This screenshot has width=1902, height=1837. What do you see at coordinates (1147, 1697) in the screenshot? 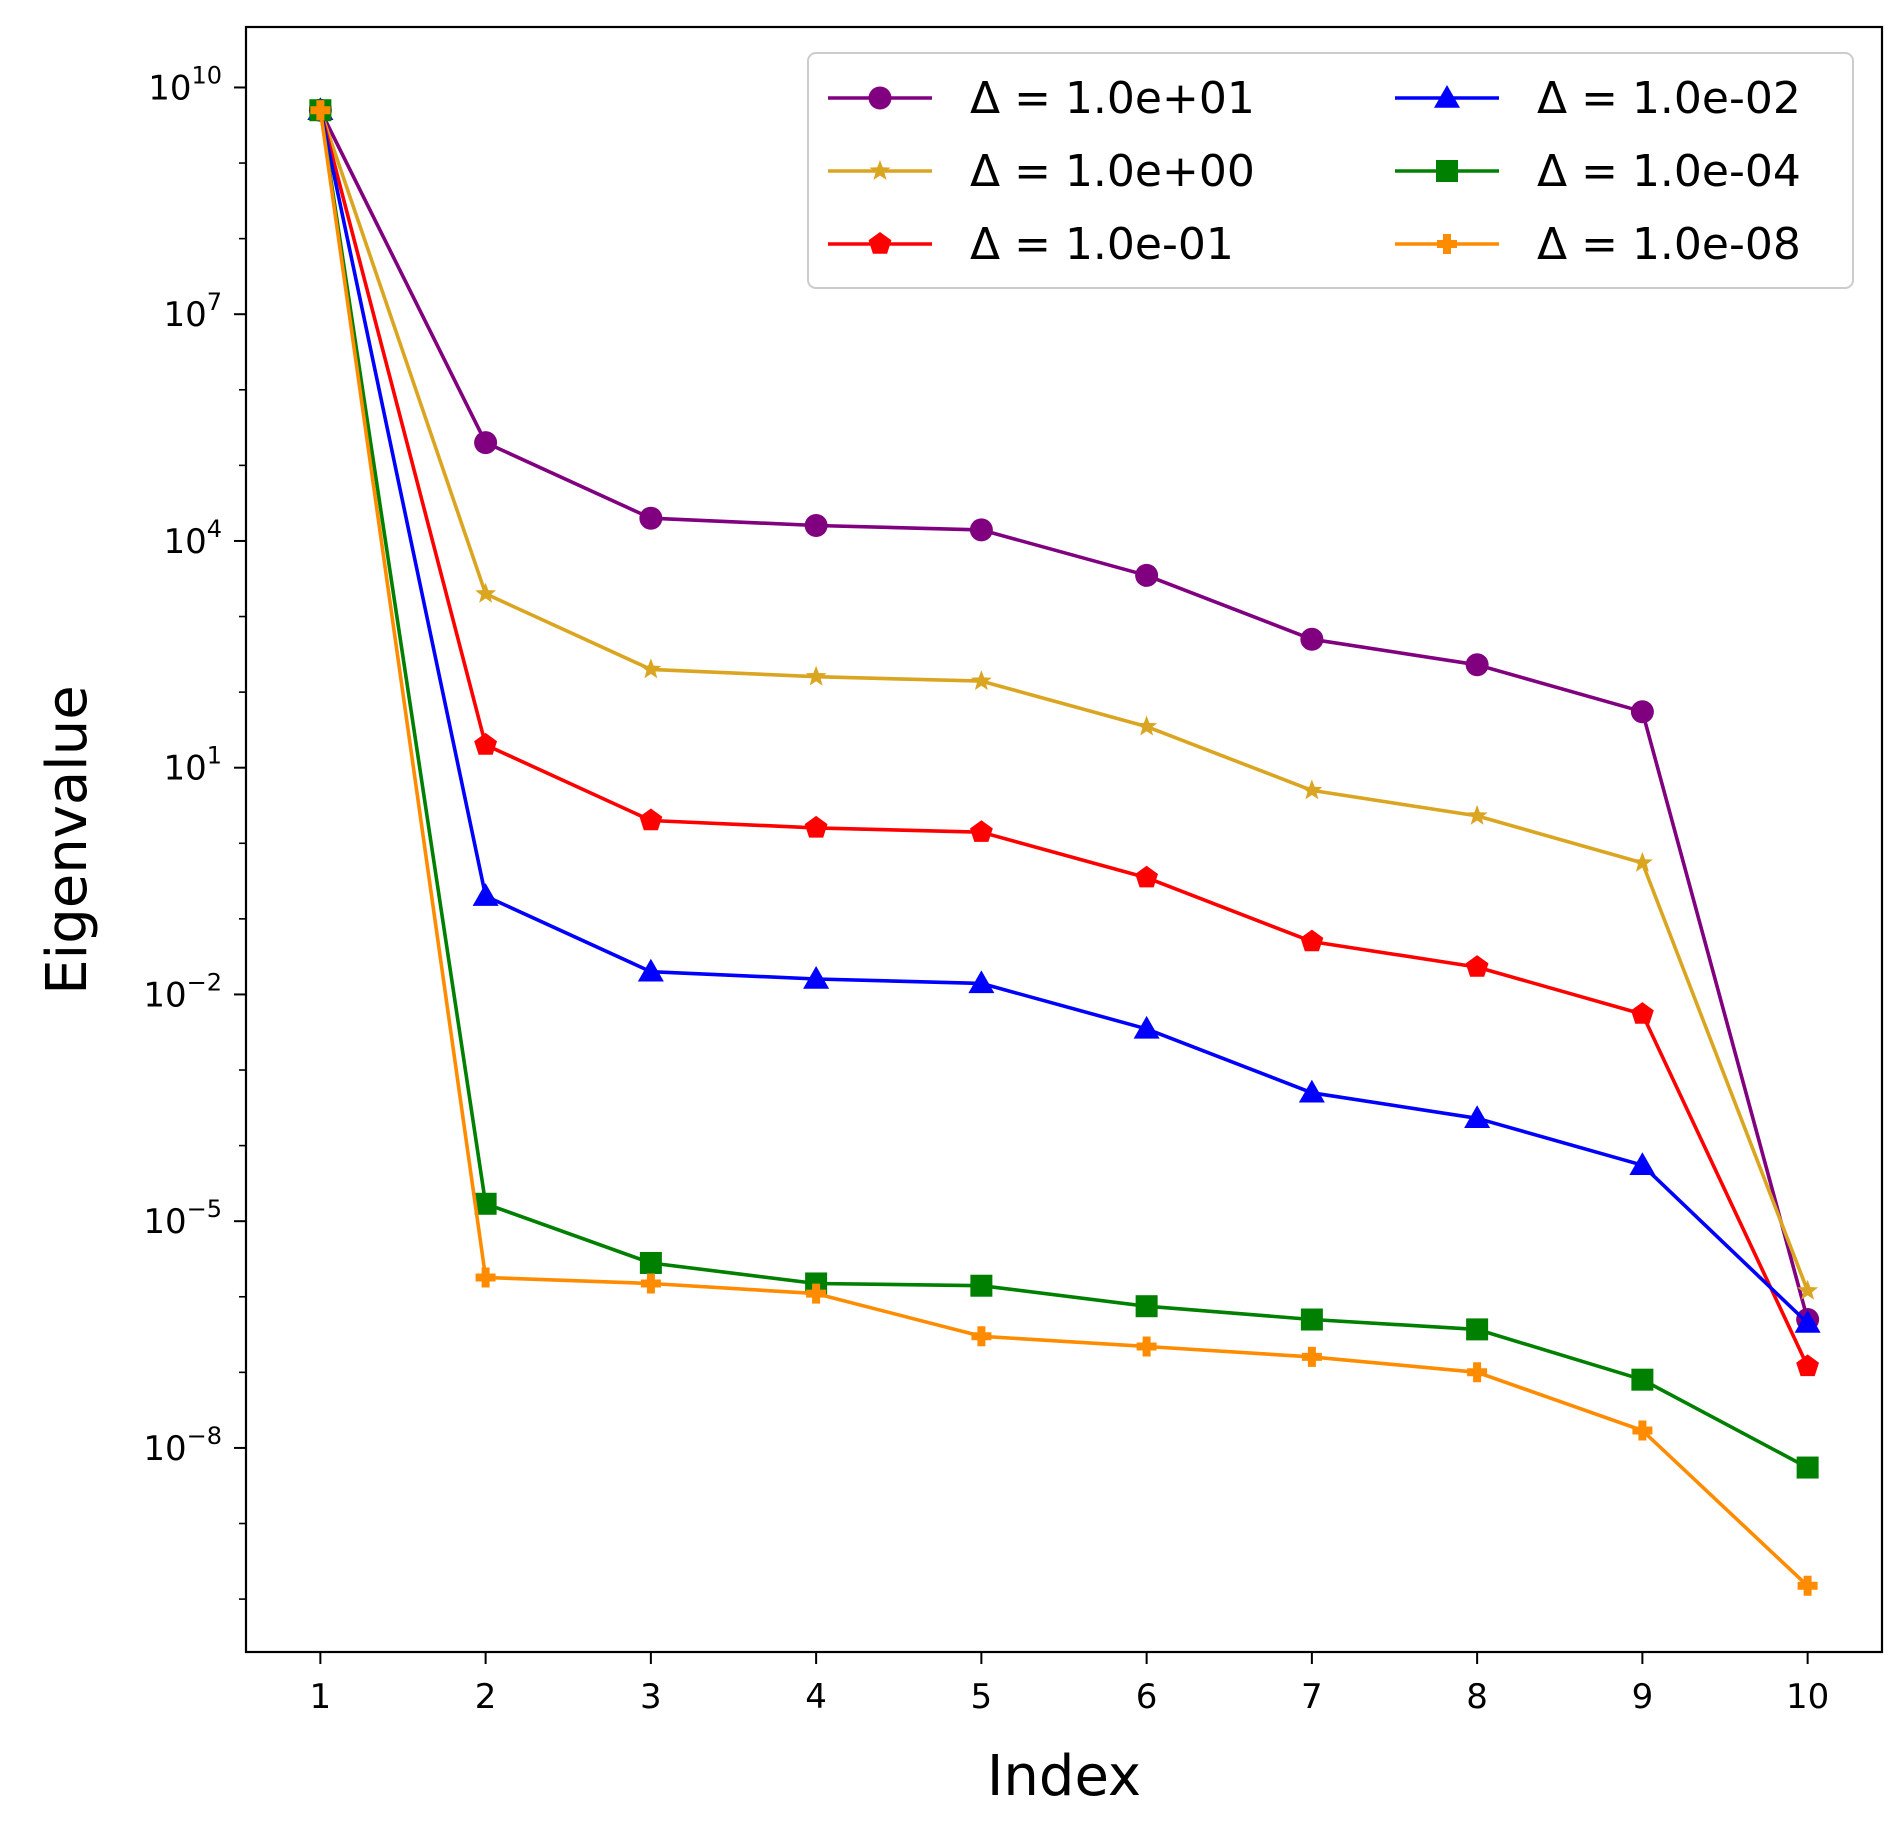
I see `x-tick-label: 6` at bounding box center [1147, 1697].